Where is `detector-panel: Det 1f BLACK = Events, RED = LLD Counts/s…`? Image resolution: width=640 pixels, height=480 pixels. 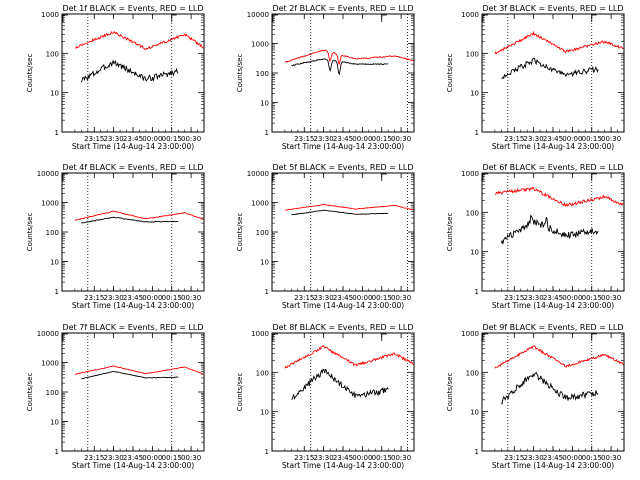 detector-panel: Det 1f BLACK = Events, RED = LLD Counts/s… is located at coordinates (115, 77).